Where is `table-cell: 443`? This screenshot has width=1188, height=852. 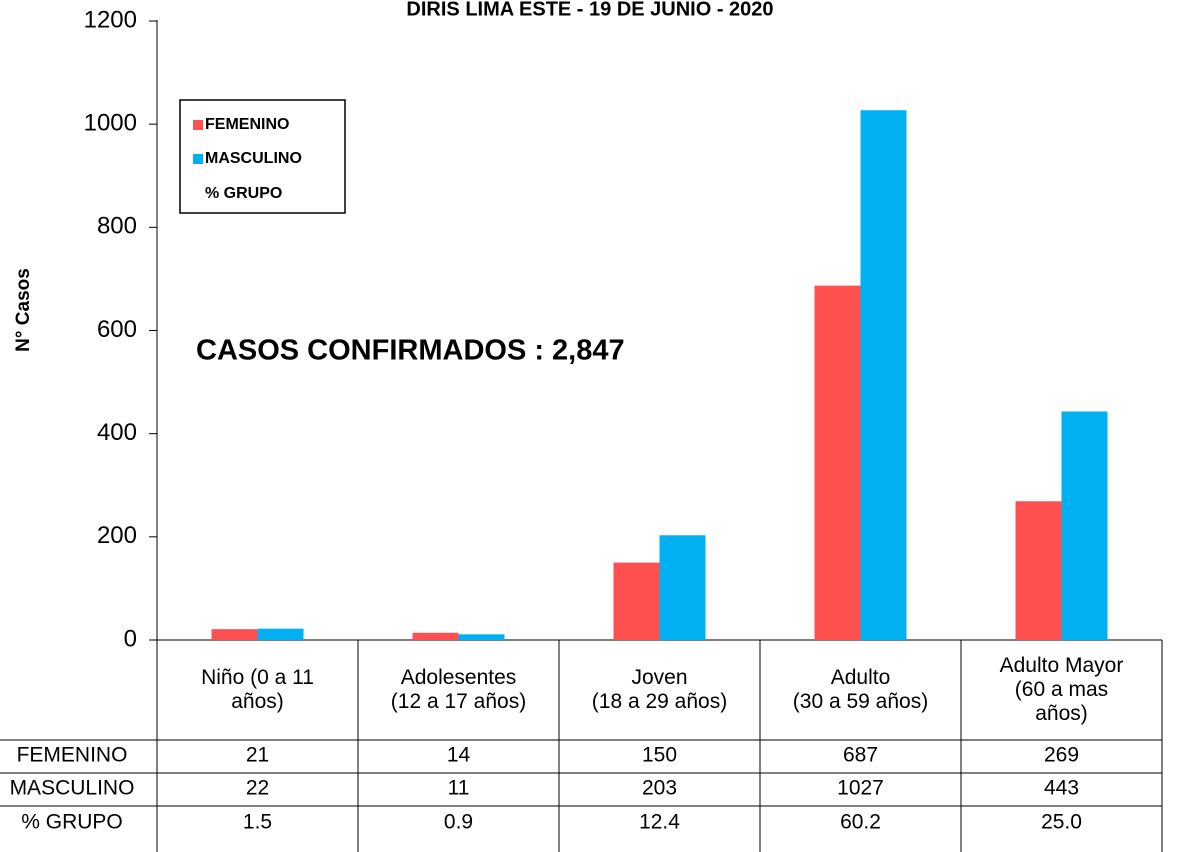
table-cell: 443 is located at coordinates (1061, 788).